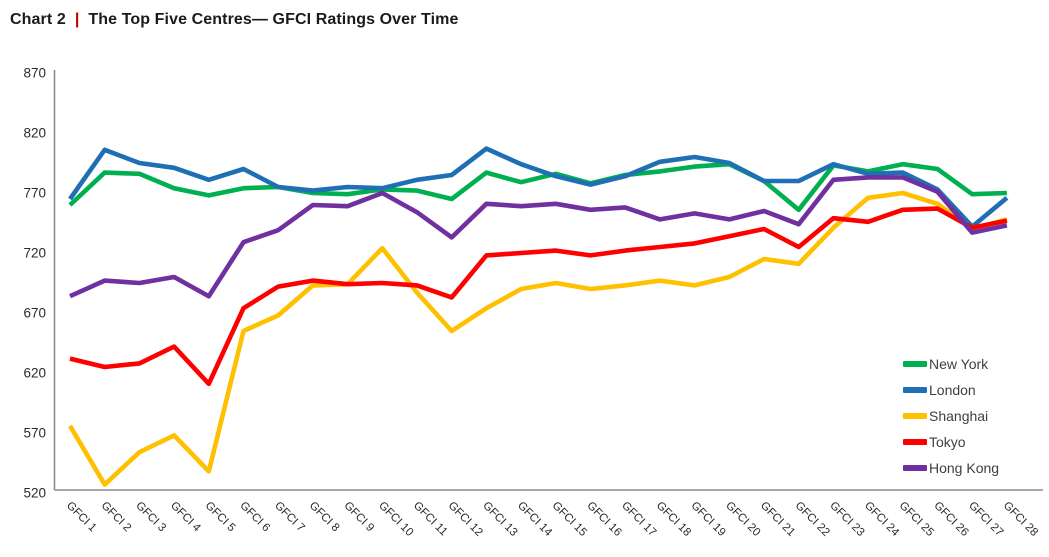 The image size is (1049, 557). I want to click on legend-label-london: London, so click(952, 390).